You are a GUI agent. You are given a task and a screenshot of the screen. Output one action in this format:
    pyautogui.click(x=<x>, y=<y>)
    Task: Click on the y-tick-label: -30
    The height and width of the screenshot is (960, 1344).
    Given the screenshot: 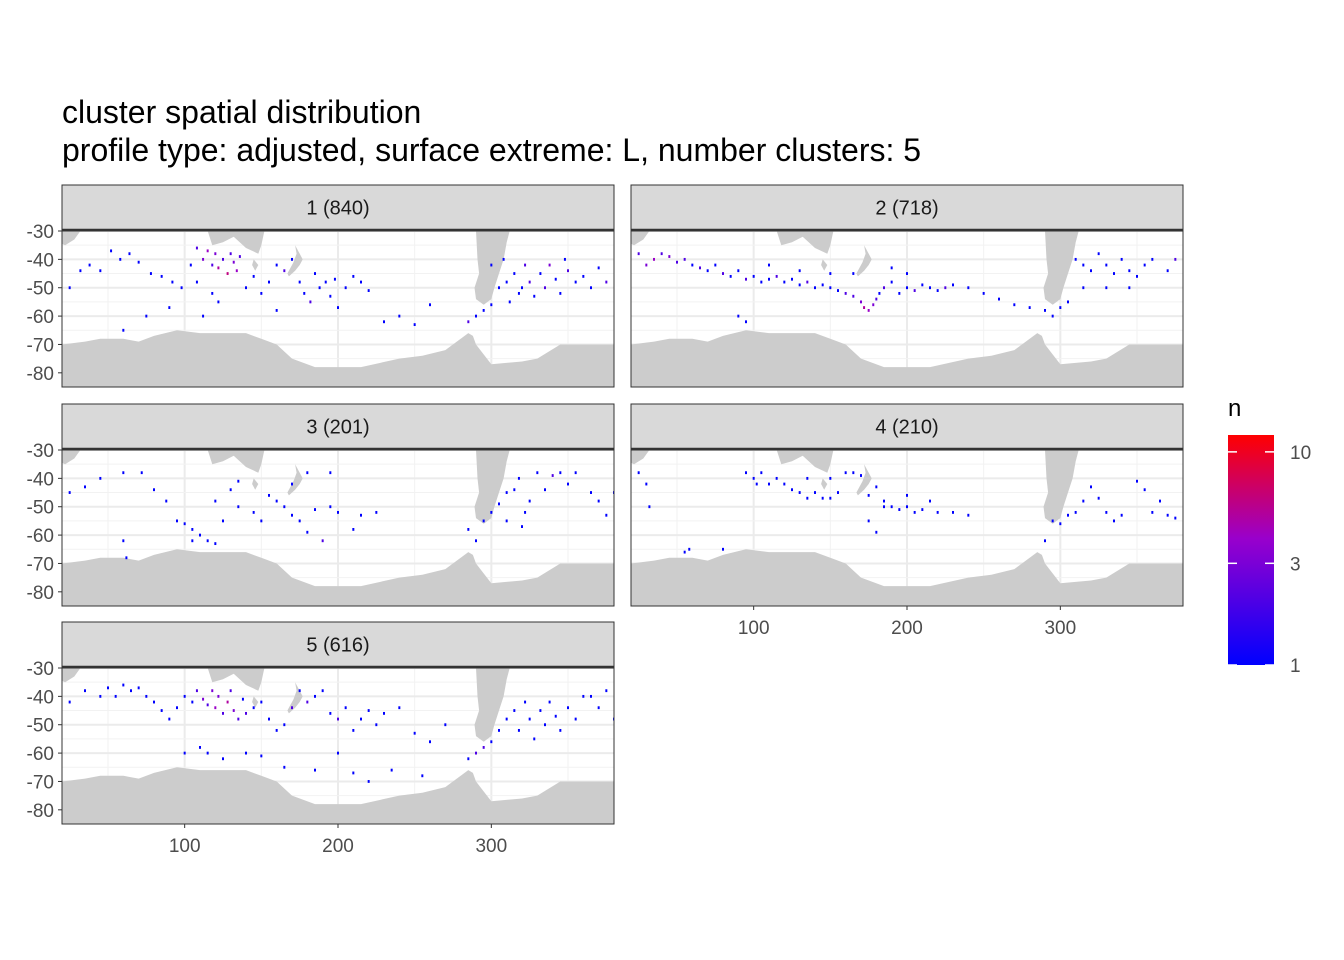 What is the action you would take?
    pyautogui.click(x=40, y=451)
    